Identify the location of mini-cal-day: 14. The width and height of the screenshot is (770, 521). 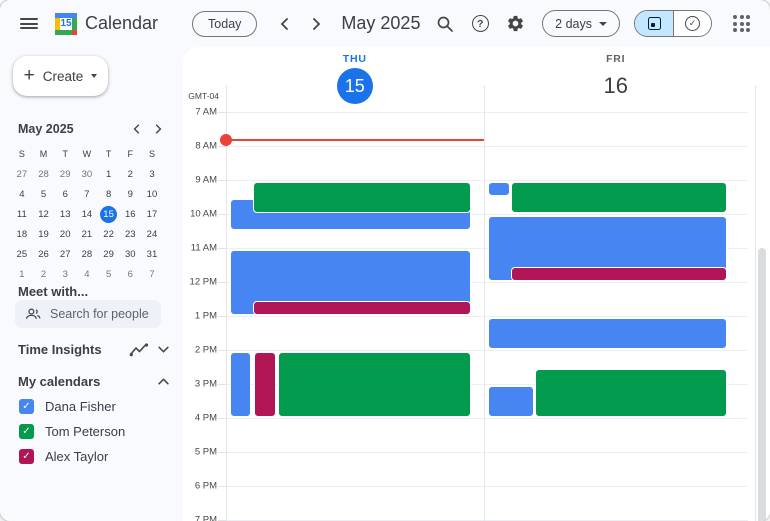
(87, 214).